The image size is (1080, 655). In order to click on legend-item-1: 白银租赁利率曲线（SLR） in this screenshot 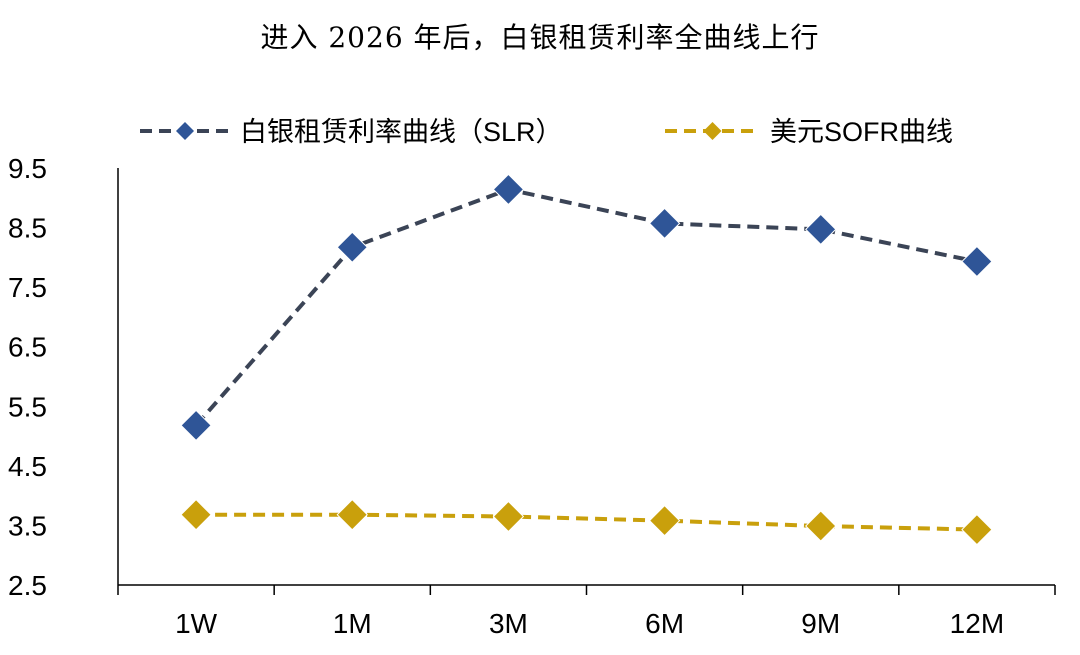, I will do `click(351, 132)`.